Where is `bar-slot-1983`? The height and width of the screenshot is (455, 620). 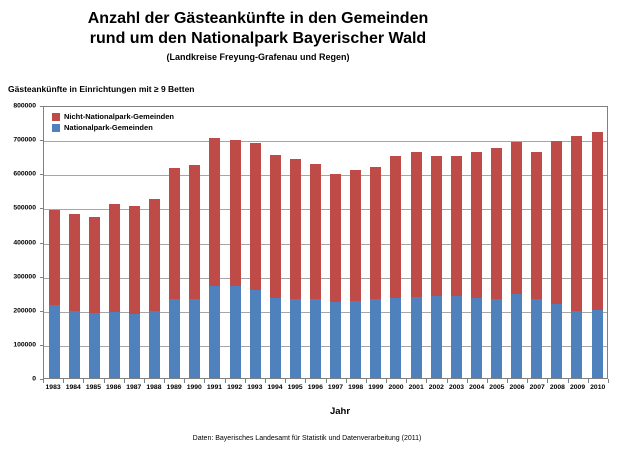
bar-slot-1983 is located at coordinates (54, 242).